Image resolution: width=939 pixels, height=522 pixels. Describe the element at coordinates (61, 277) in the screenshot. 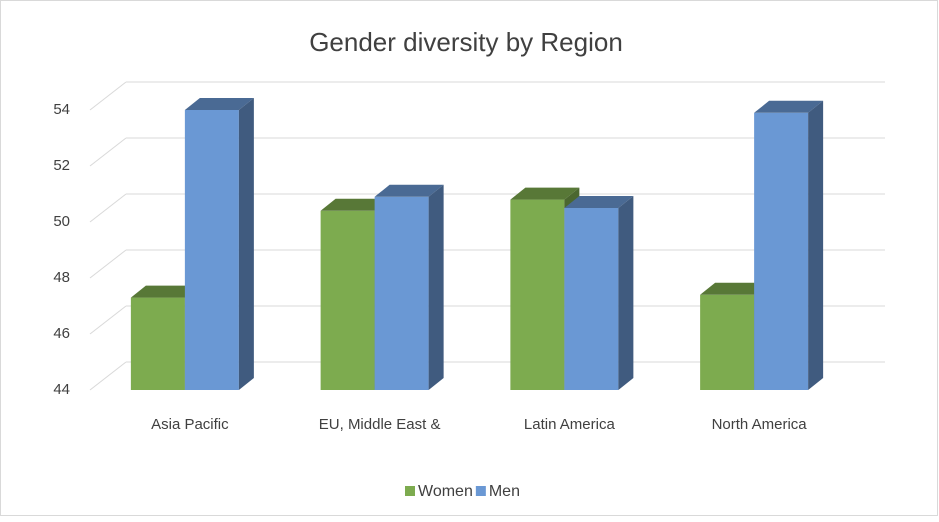

I see `y-tick-label: 48` at that location.